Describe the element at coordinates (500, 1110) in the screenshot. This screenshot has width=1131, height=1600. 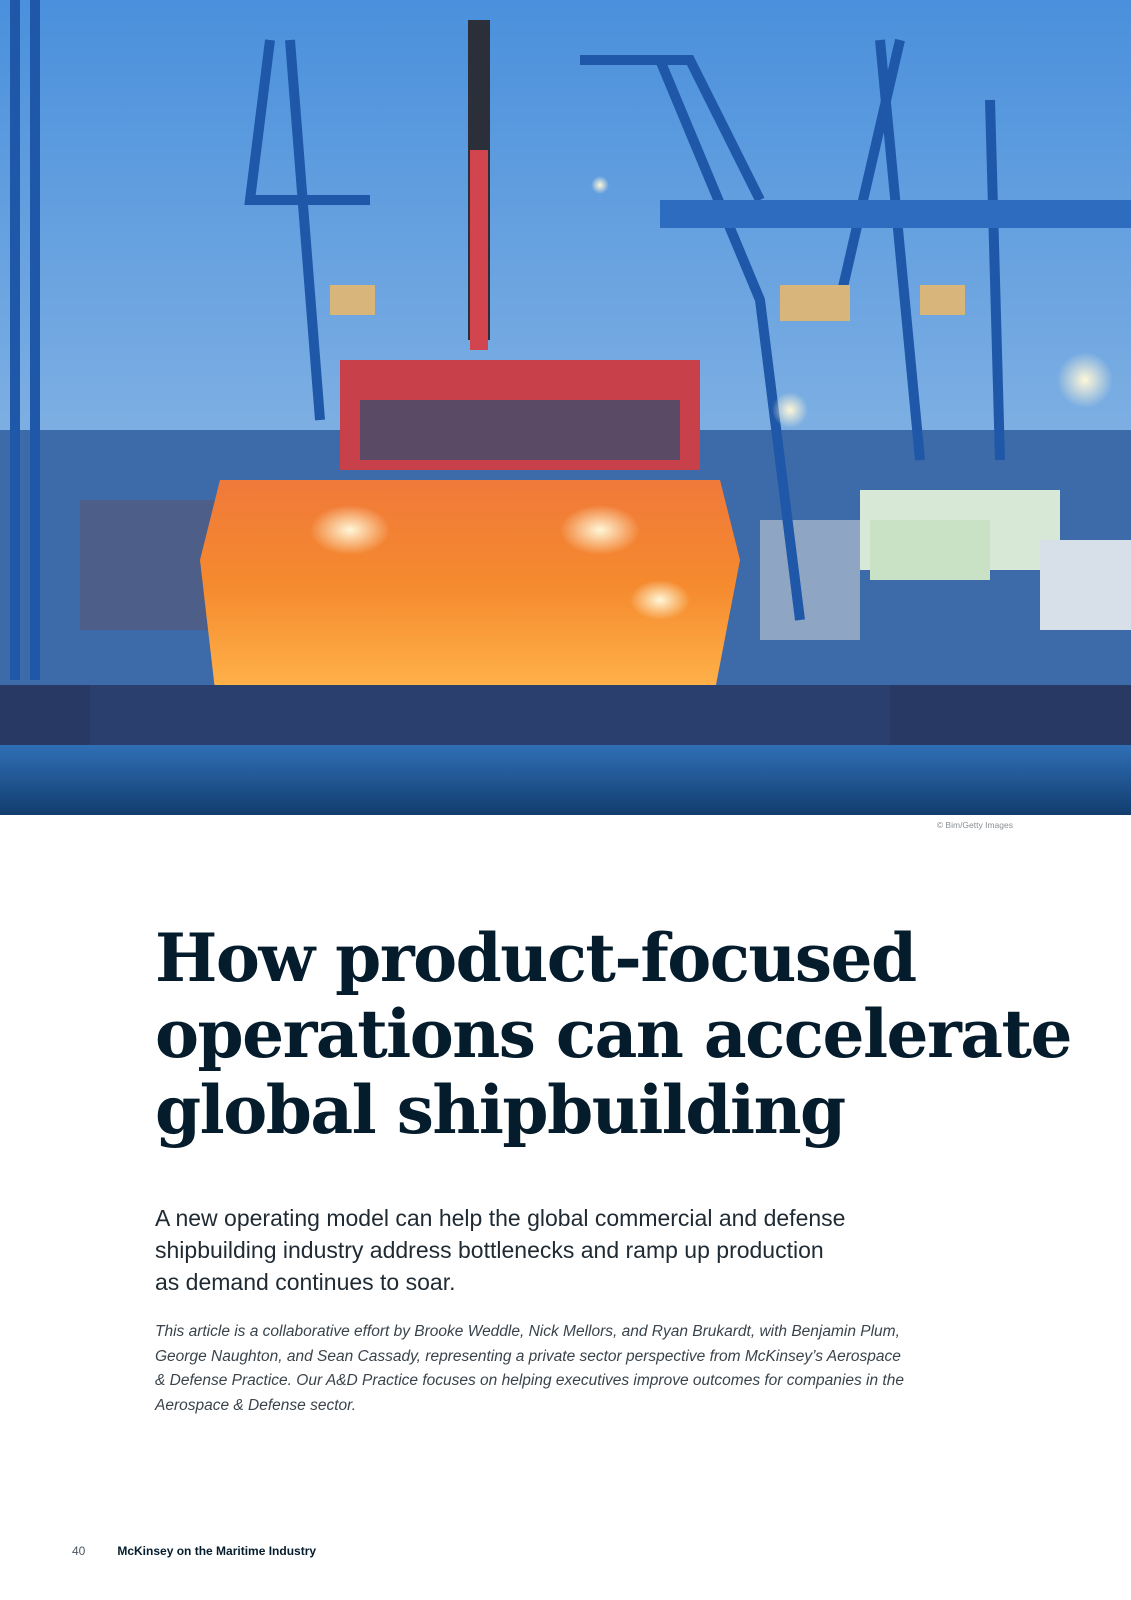
I see `title-line: global shipbuilding` at that location.